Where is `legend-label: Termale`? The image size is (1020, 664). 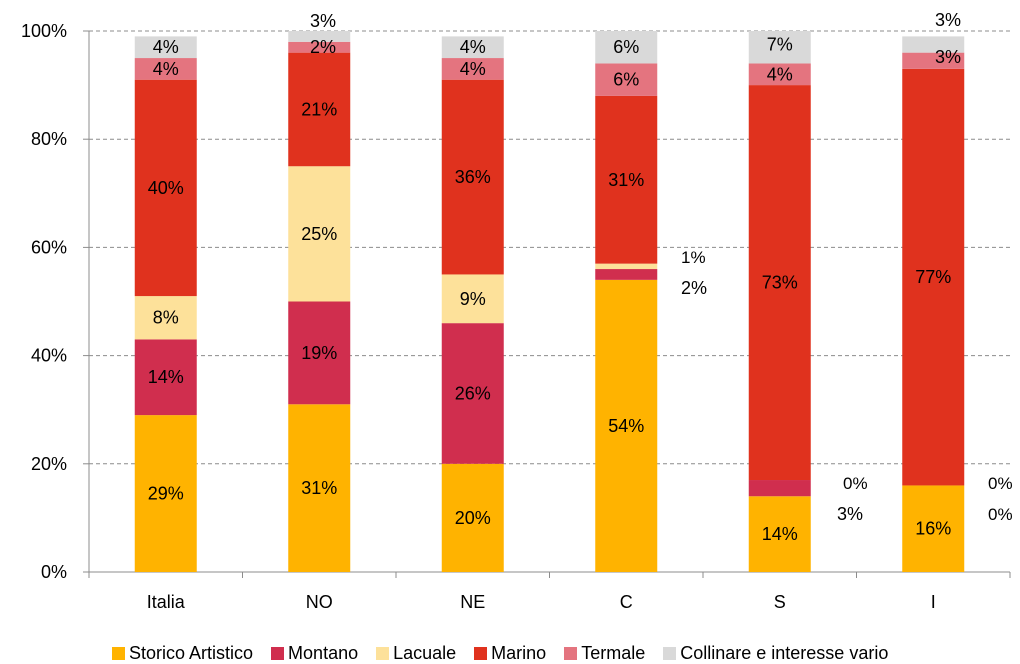 legend-label: Termale is located at coordinates (613, 652).